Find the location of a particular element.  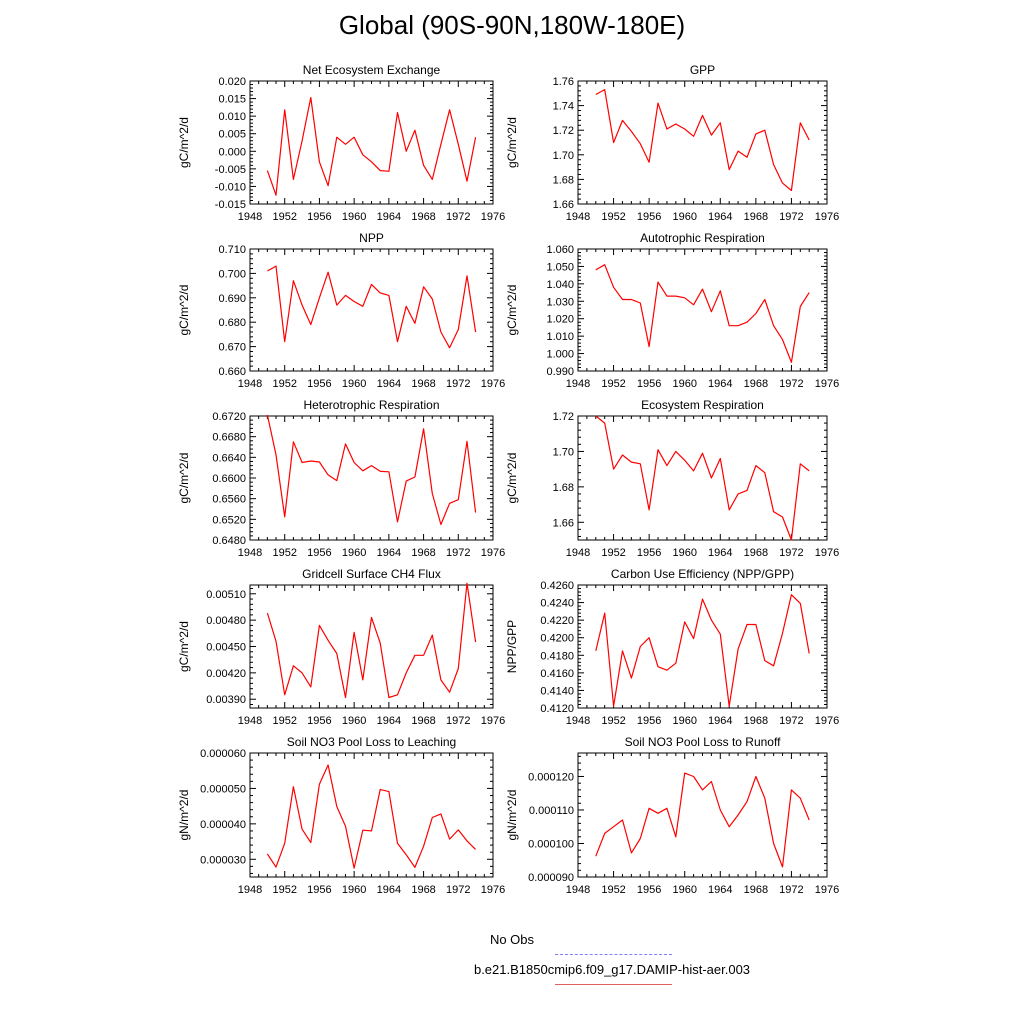

chart-0-y-tick-label: -0.010 is located at coordinates (230, 187).